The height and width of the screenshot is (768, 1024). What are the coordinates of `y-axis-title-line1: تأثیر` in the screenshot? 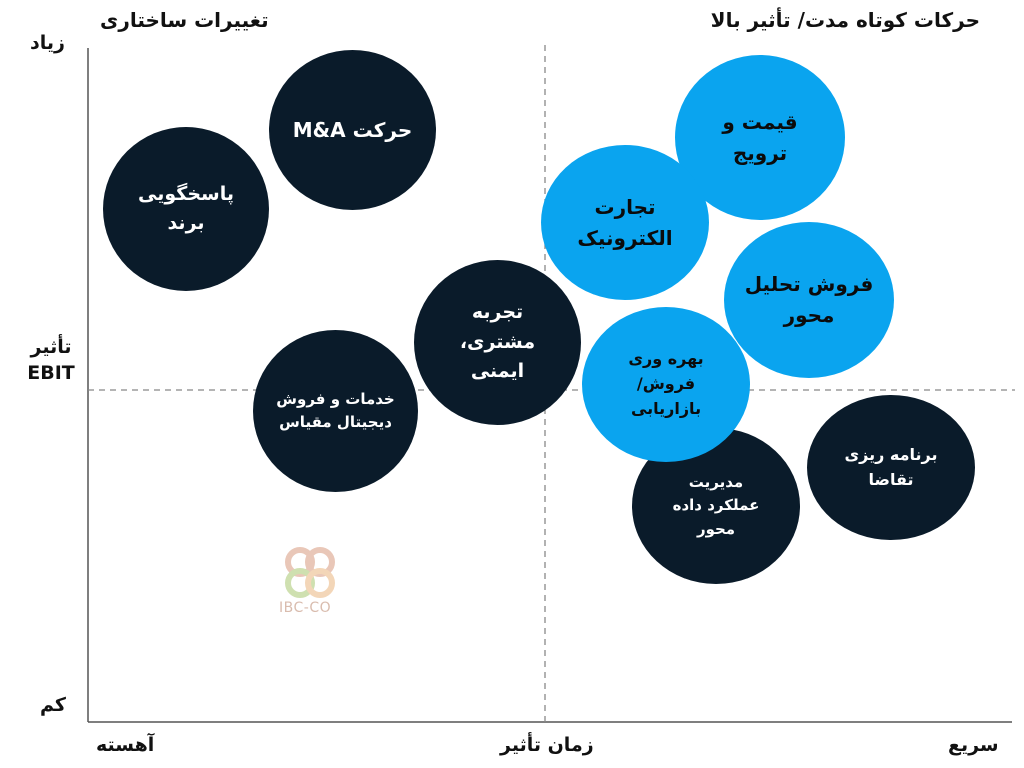 It's located at (51, 347).